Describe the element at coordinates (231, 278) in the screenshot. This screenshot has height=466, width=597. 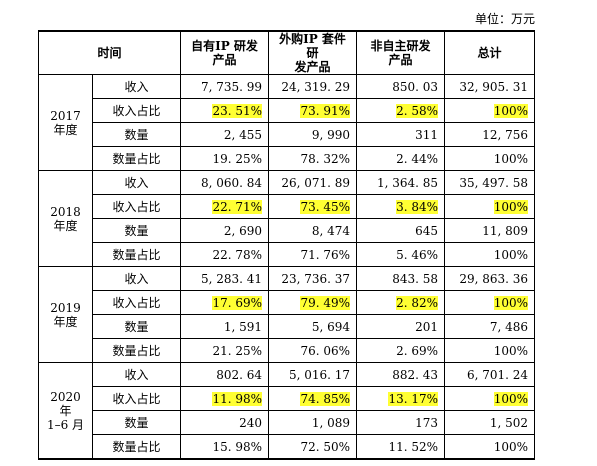
I see `cell-text: 5, 283. 41` at that location.